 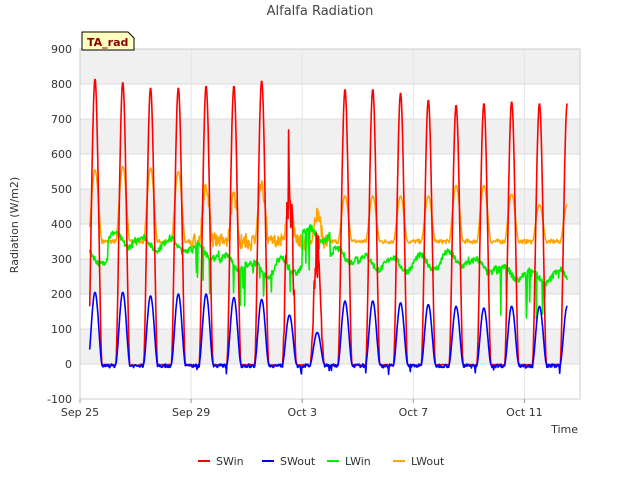 I want to click on badge-label: TA_rad, so click(x=107, y=42).